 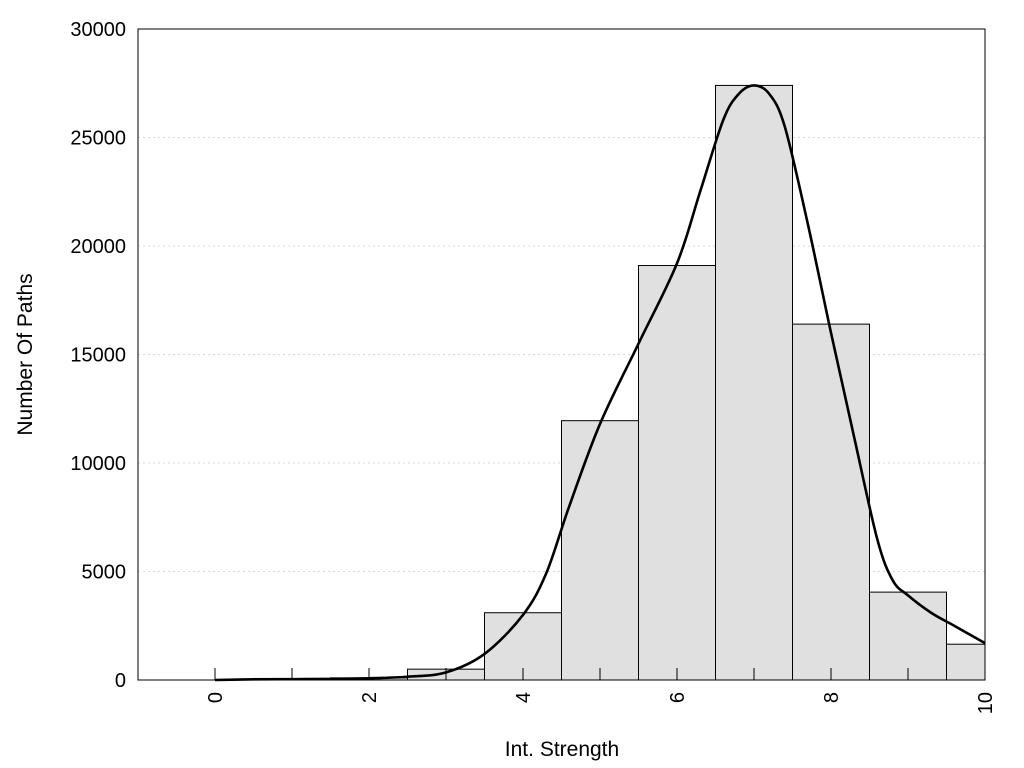 I want to click on y-tick-label: 10000, so click(x=98, y=464).